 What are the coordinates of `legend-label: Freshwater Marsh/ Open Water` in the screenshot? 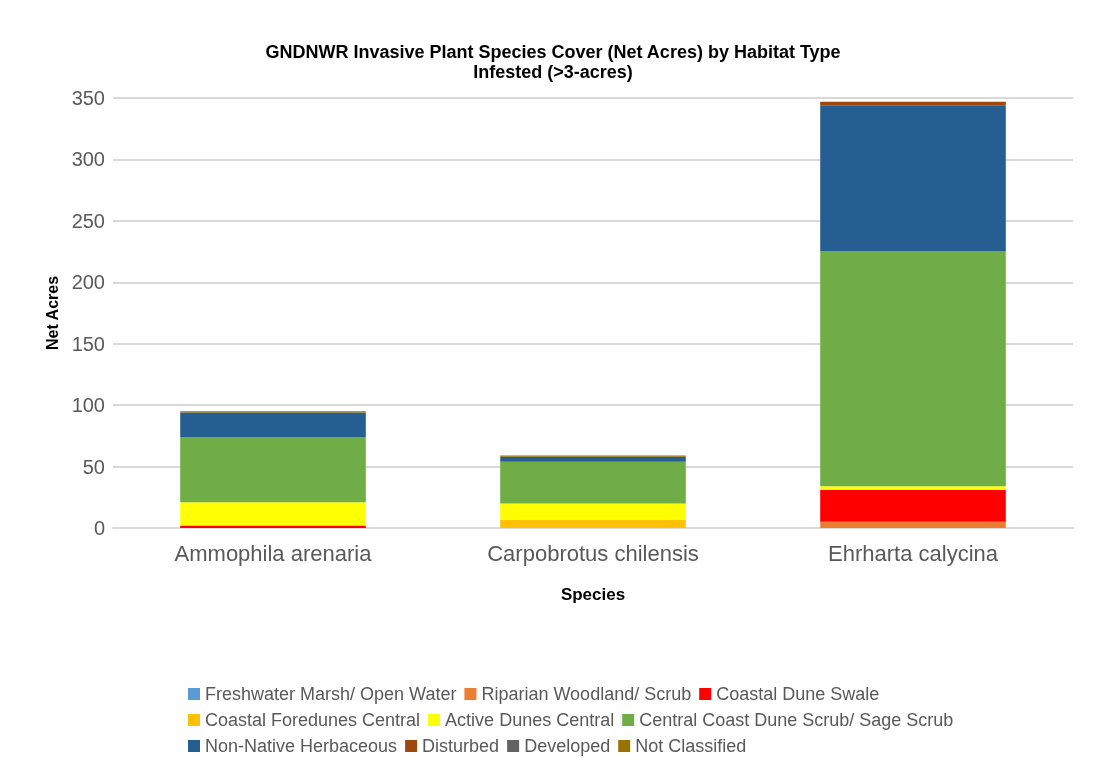 It's located at (331, 694).